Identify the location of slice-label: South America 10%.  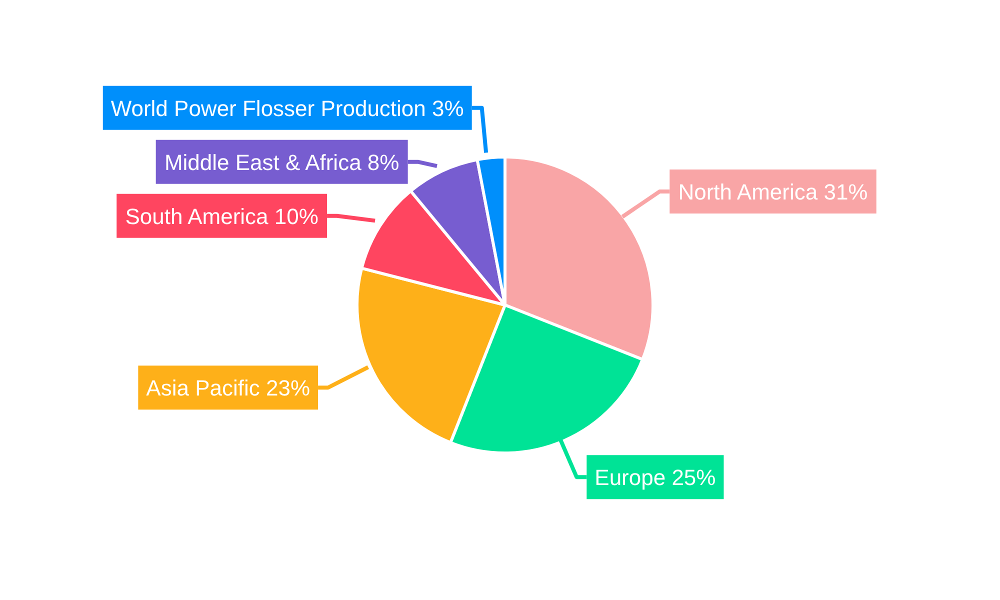
(221, 216).